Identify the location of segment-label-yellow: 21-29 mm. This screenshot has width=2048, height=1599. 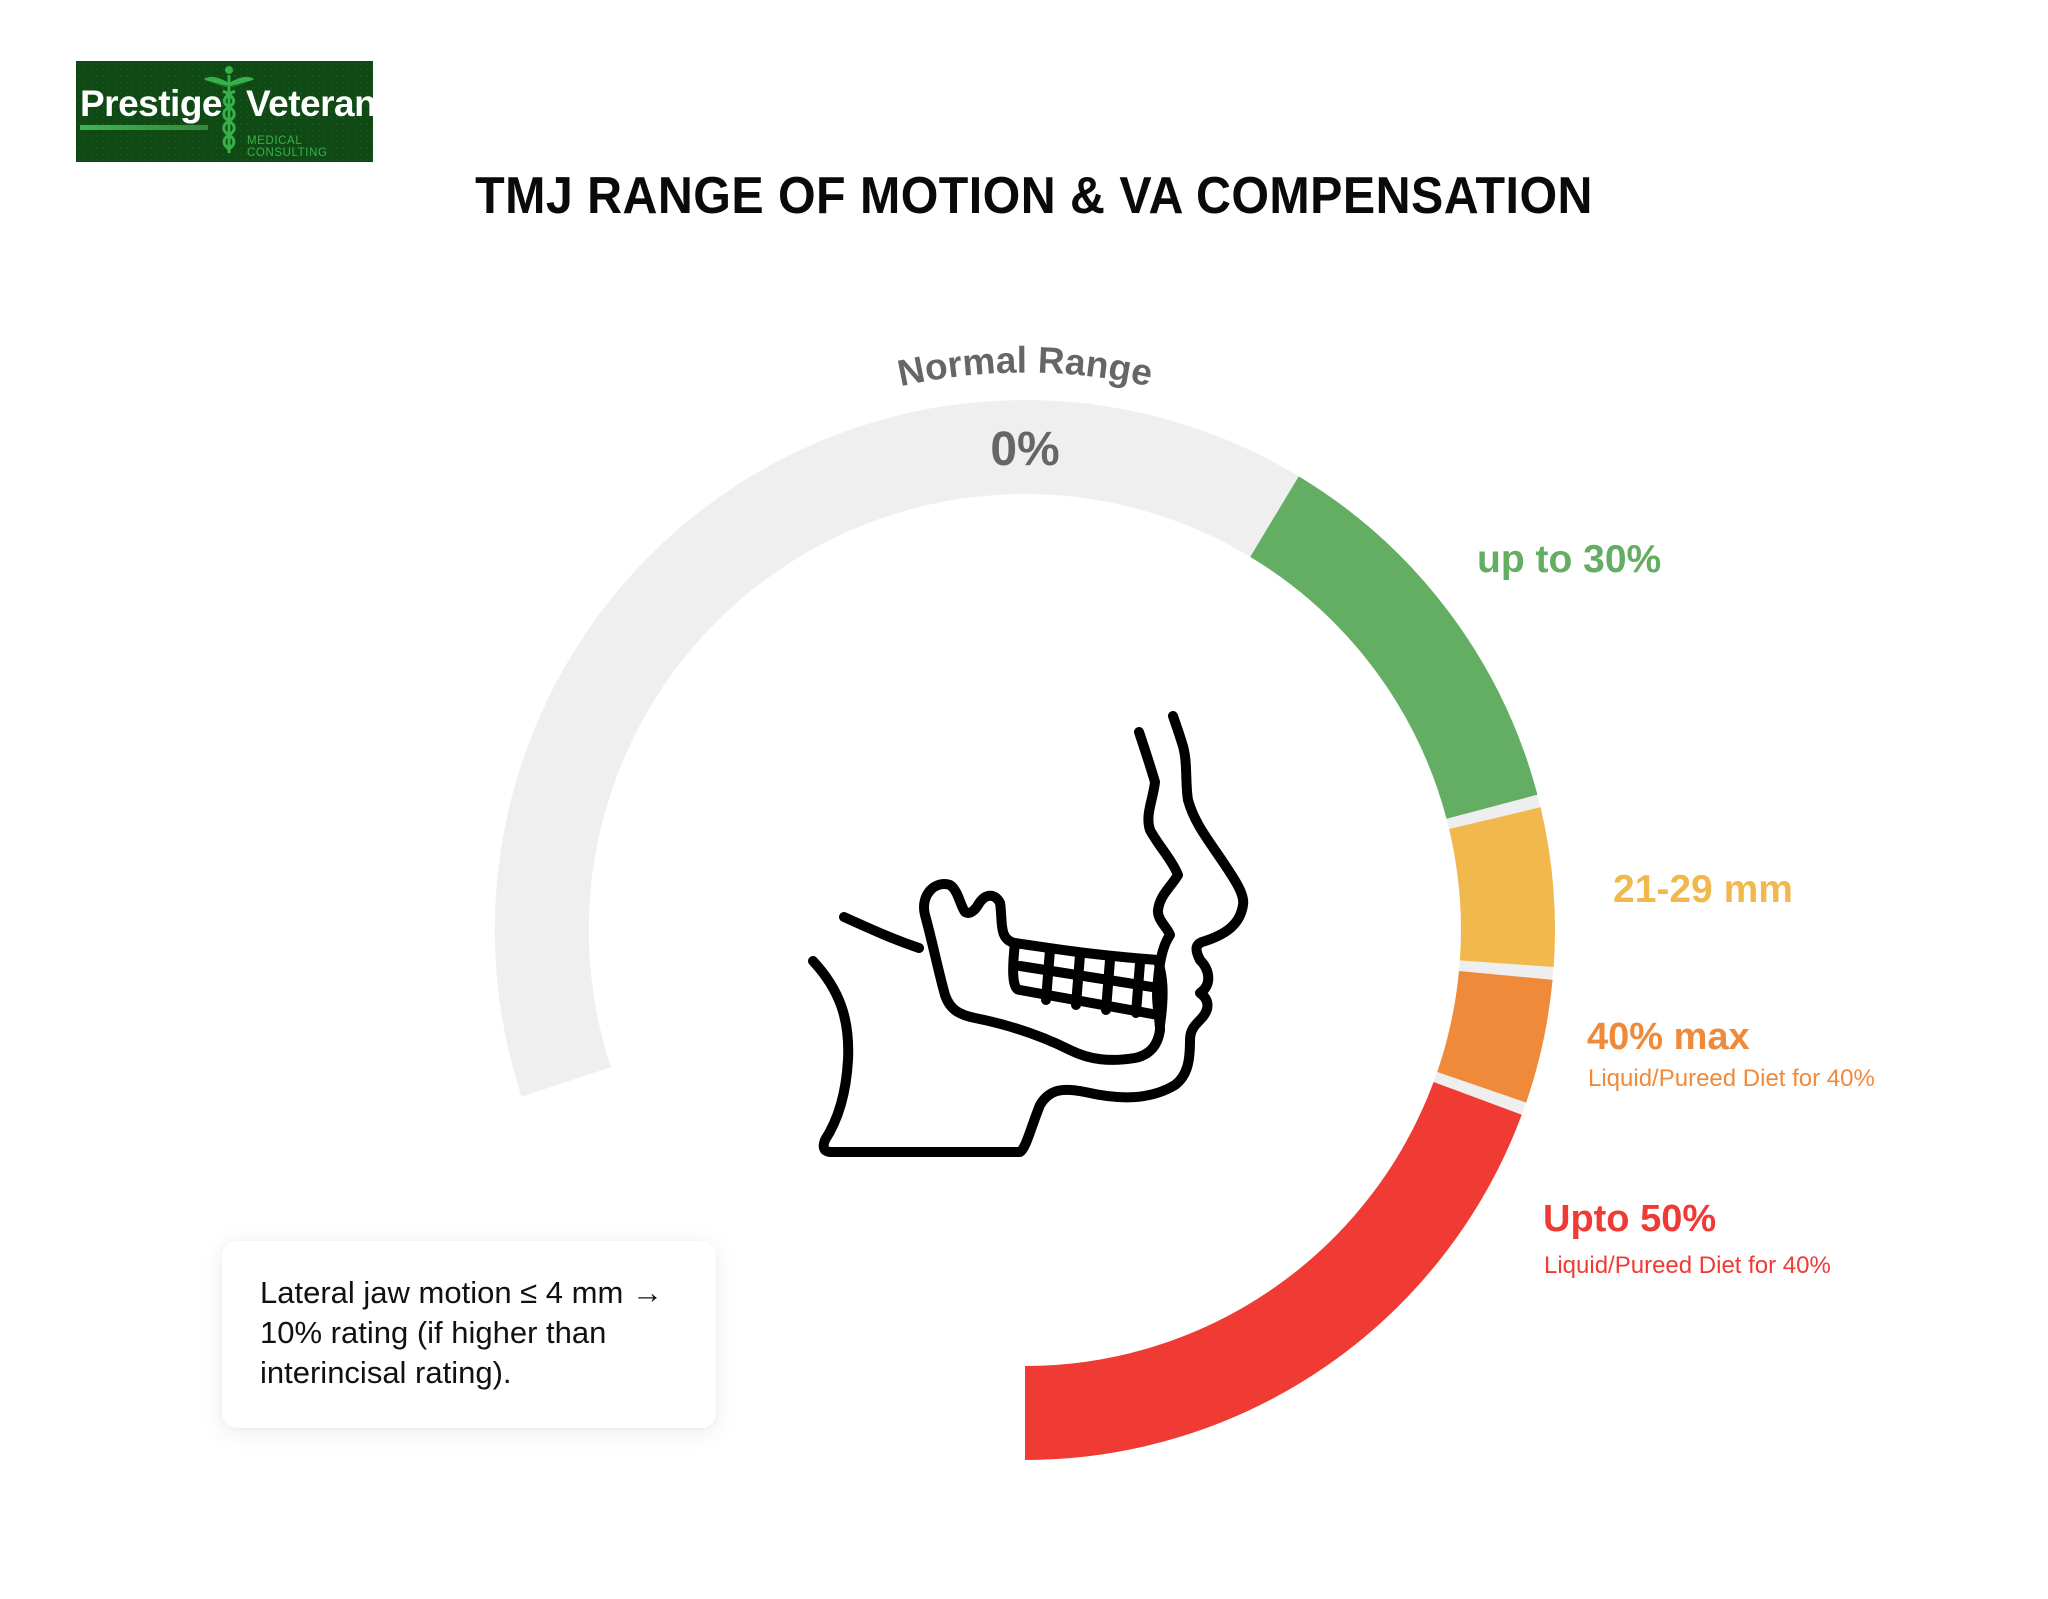
(1703, 889).